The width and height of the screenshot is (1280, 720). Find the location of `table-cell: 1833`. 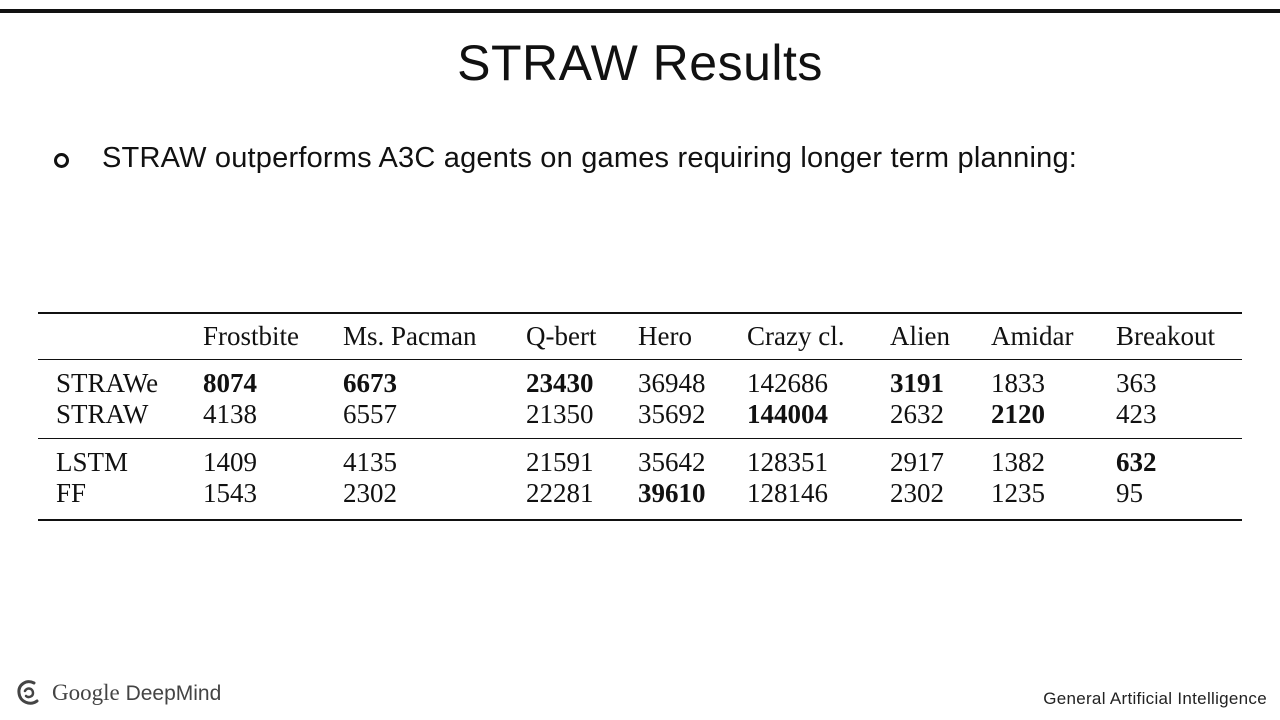

table-cell: 1833 is located at coordinates (1018, 382).